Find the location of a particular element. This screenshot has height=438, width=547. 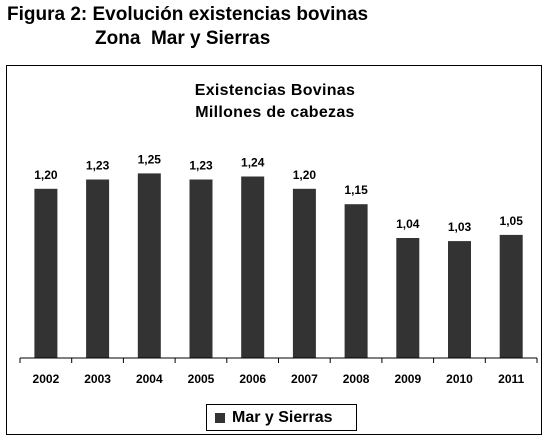

x-tick-label-2007: 2007 is located at coordinates (304, 379).